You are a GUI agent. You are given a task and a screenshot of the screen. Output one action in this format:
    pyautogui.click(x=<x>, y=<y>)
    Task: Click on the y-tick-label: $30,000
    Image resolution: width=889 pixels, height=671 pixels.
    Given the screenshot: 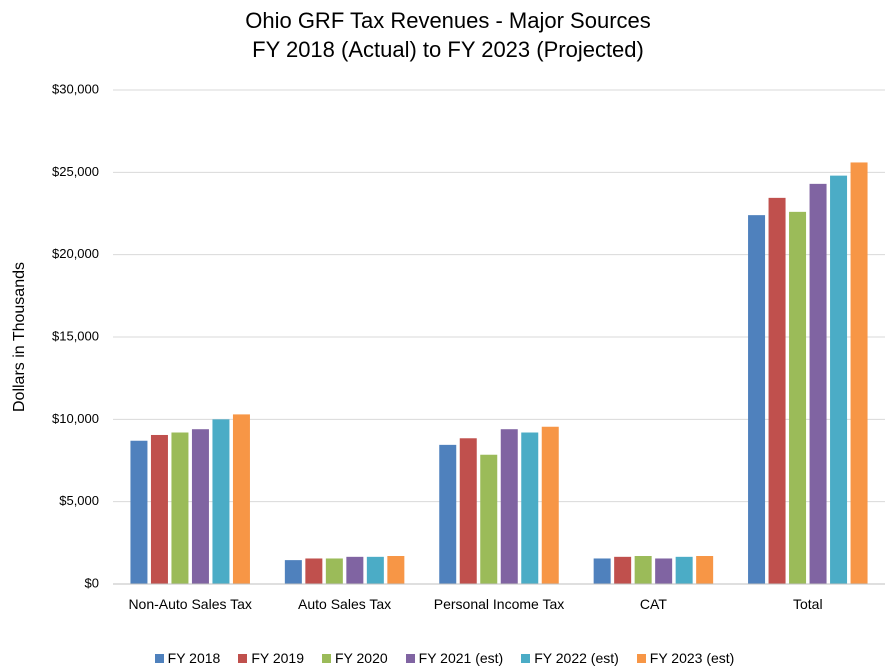 What is the action you would take?
    pyautogui.click(x=75, y=88)
    